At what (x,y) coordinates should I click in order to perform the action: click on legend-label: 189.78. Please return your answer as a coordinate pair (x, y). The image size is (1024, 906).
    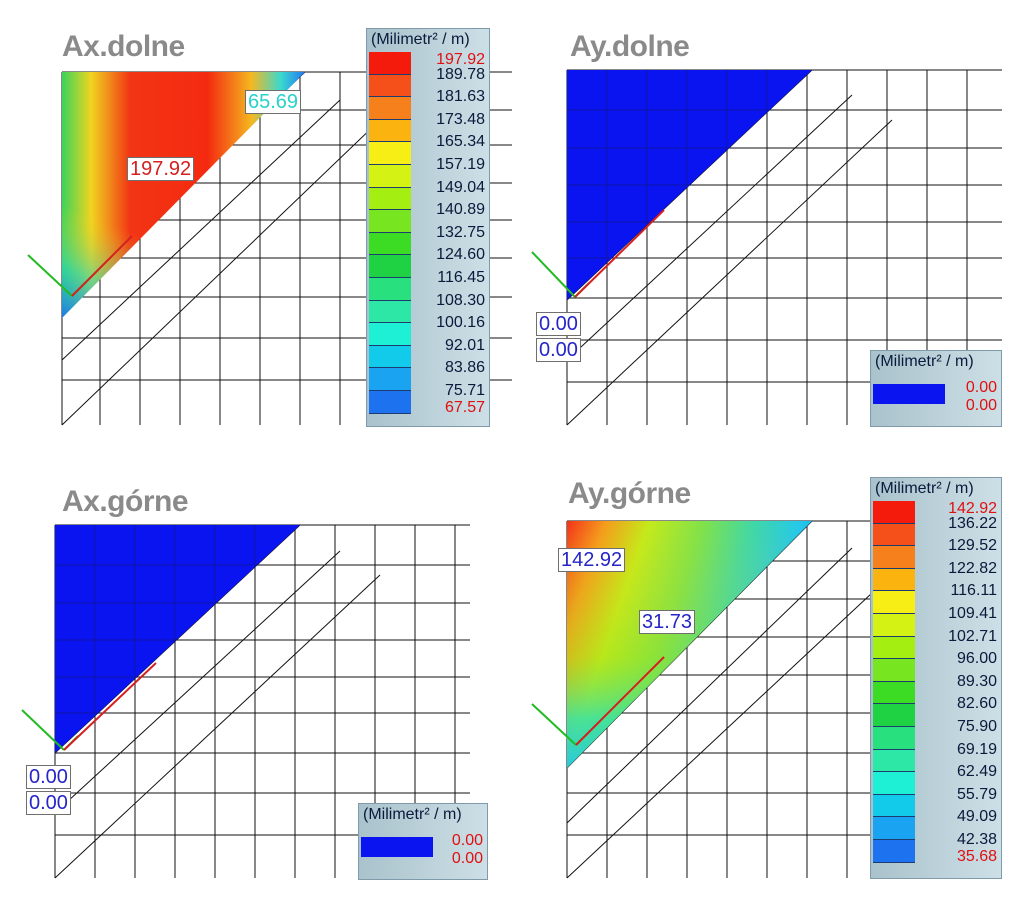
    Looking at the image, I should click on (460, 74).